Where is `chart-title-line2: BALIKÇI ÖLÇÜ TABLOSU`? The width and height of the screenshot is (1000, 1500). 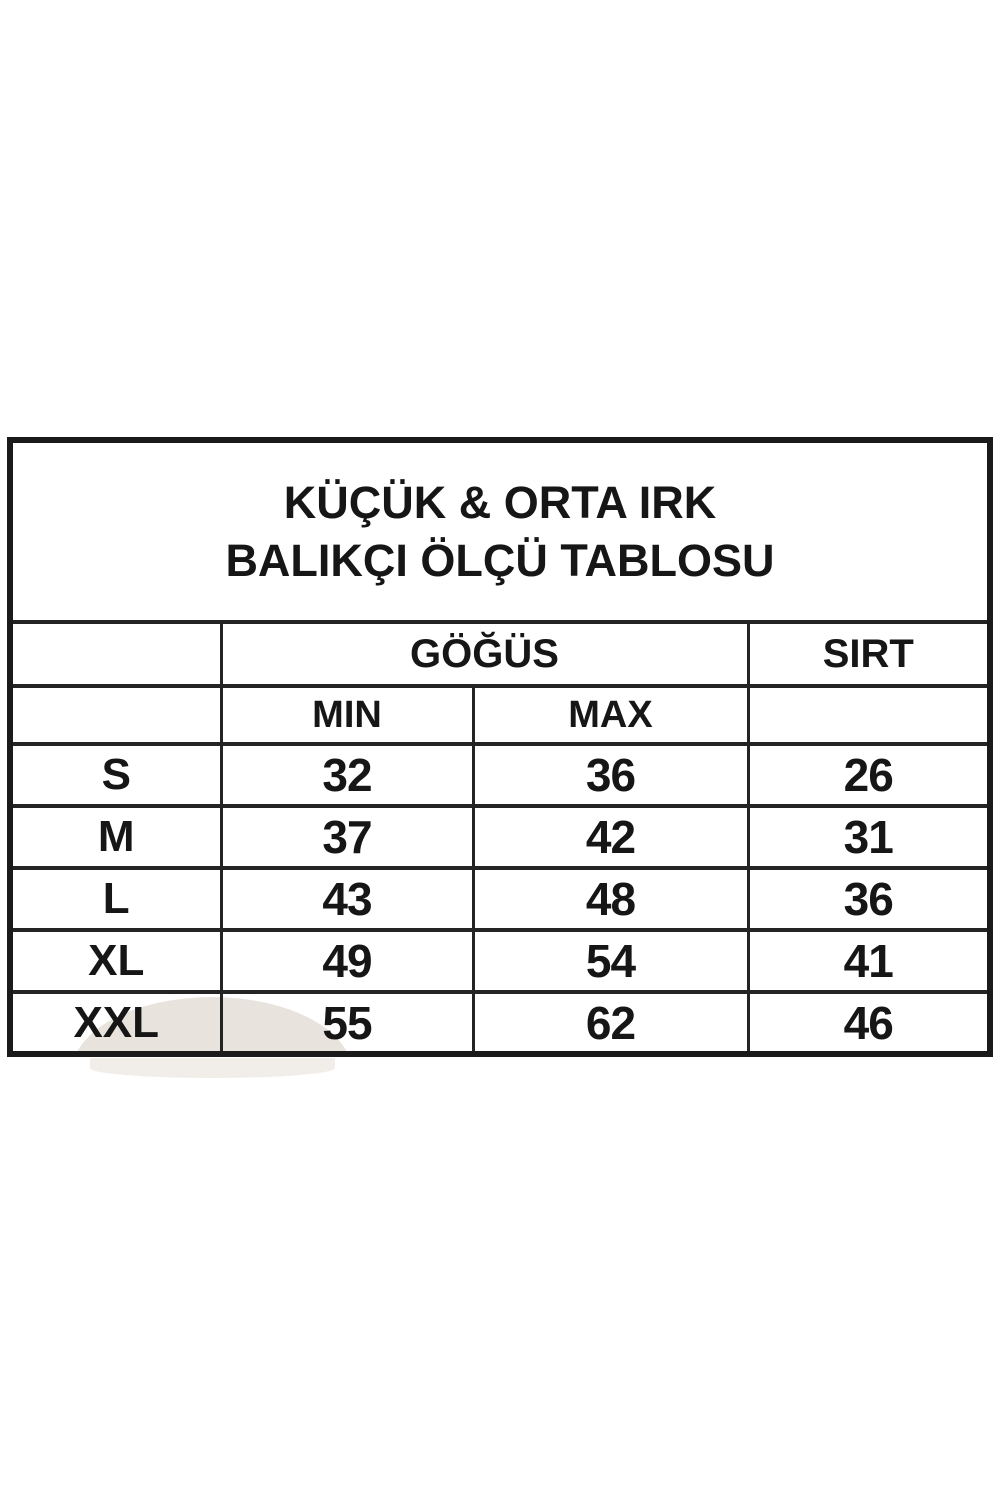
chart-title-line2: BALIKÇI ÖLÇÜ TABLOSU is located at coordinates (500, 560).